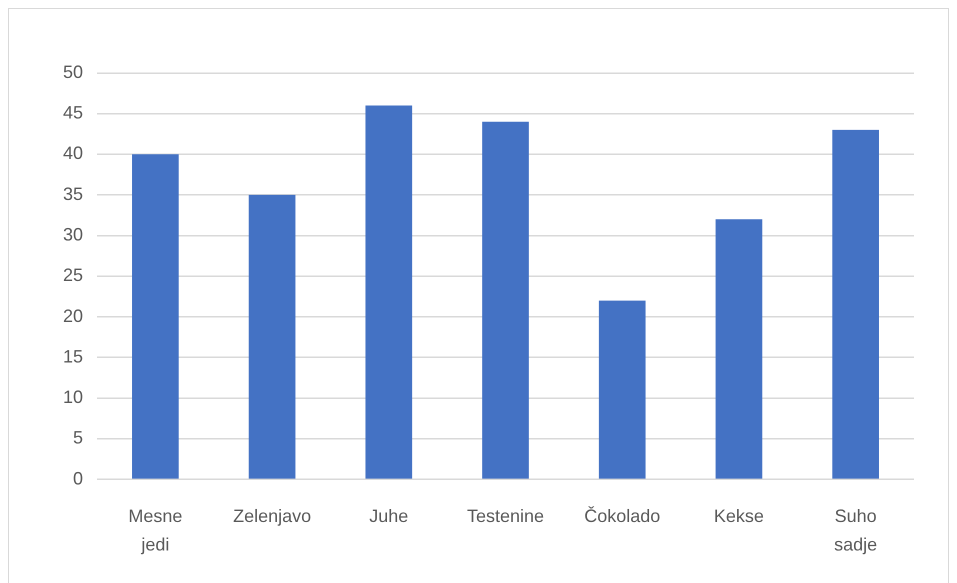 The height and width of the screenshot is (583, 957). What do you see at coordinates (73, 356) in the screenshot?
I see `y-tick-label: 15` at bounding box center [73, 356].